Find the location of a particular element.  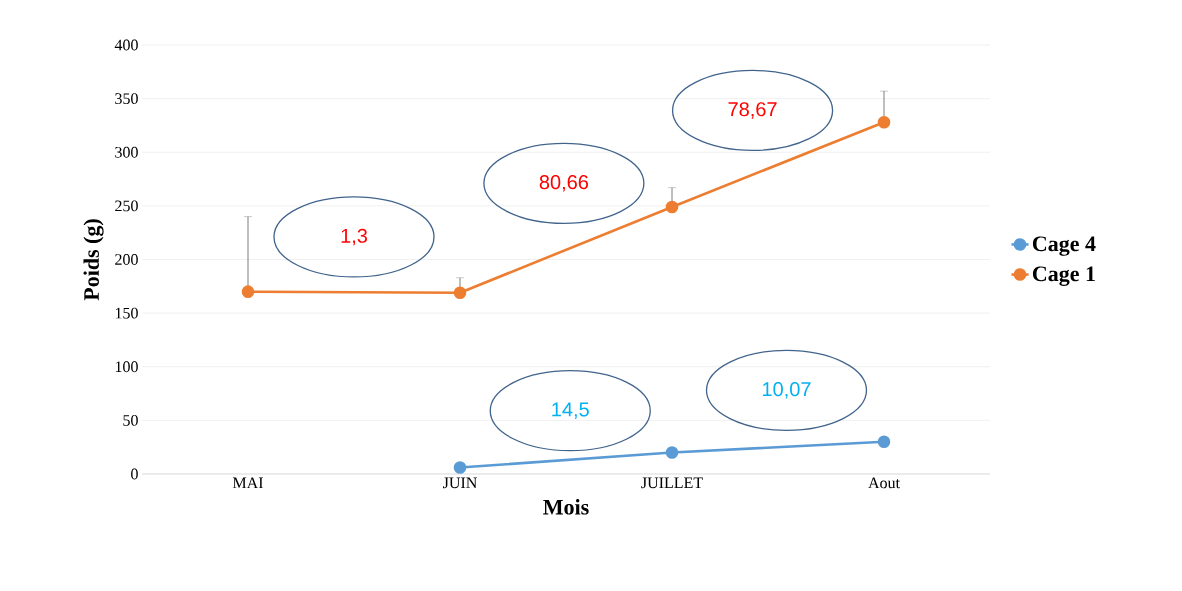

x-tick-label: JUIN is located at coordinates (460, 483).